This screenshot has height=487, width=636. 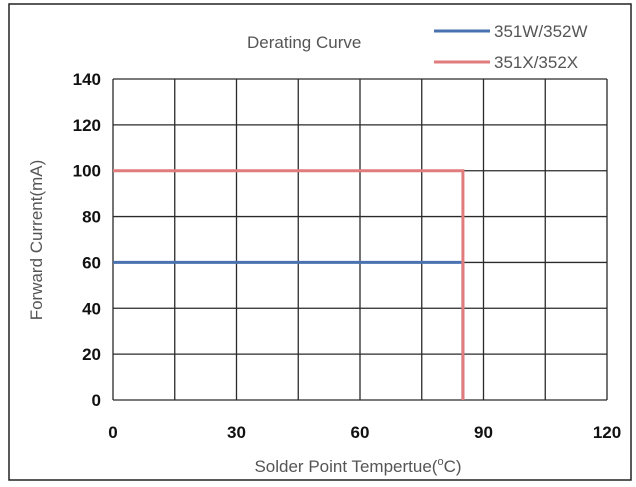 I want to click on x-axis-title-prefix: Solder Point Tempertue(, so click(x=345, y=466).